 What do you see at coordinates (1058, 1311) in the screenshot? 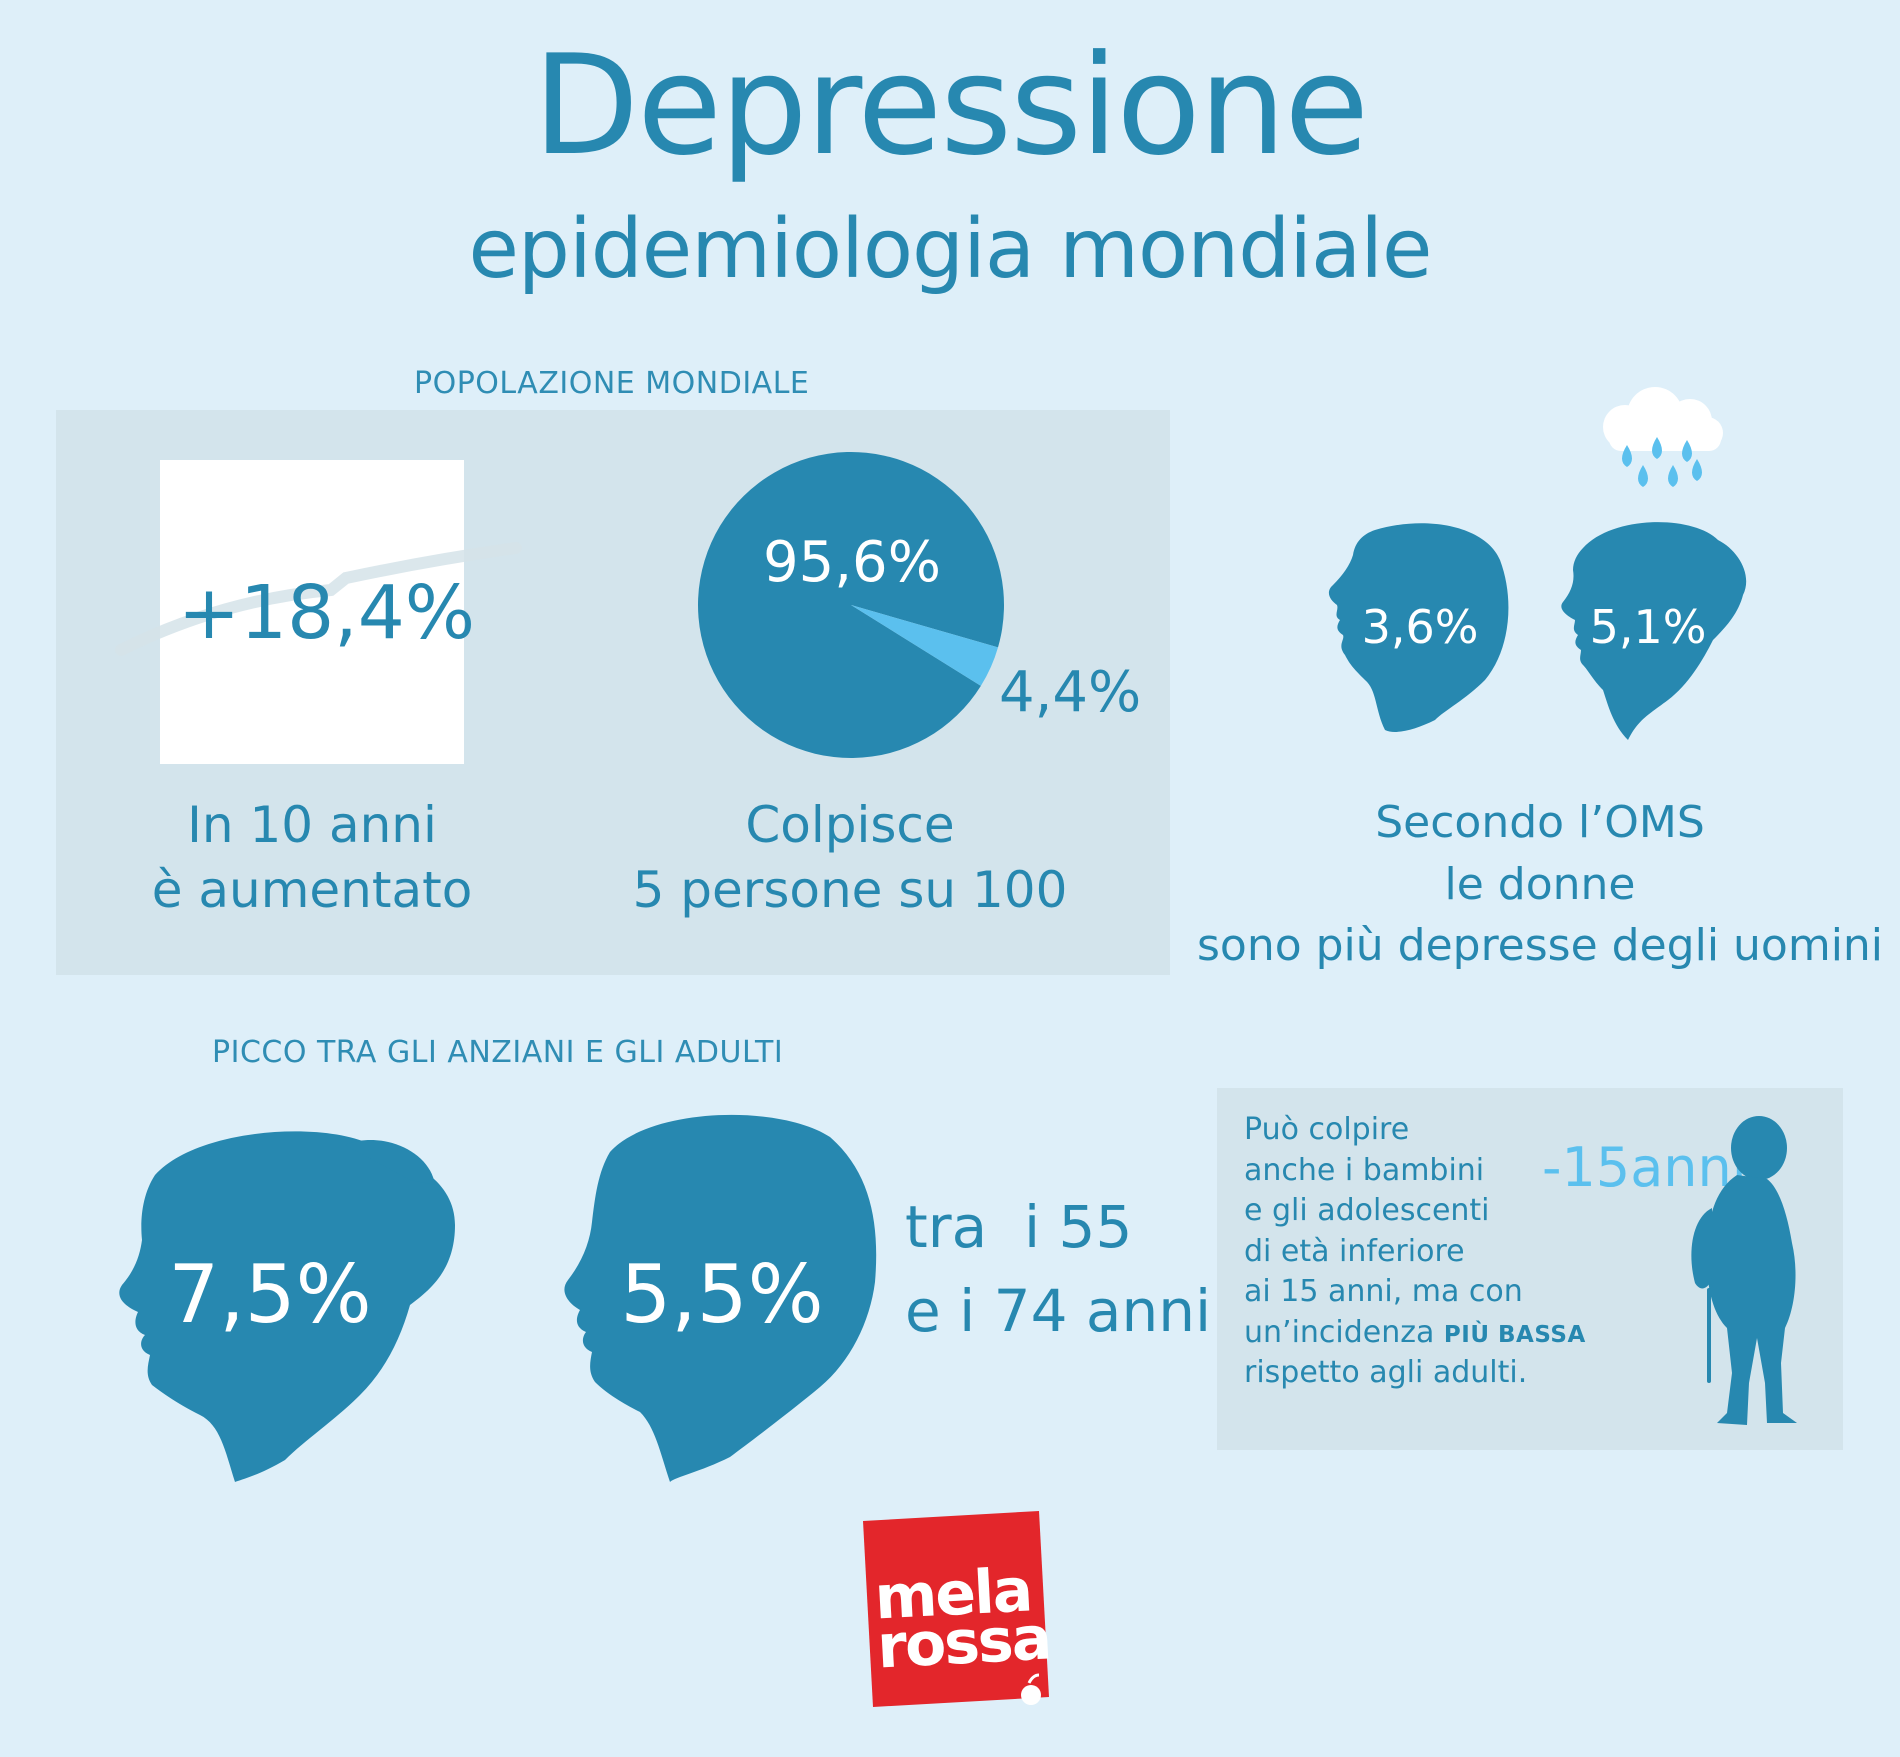
I see `age-range-line2: e i 74 anni` at bounding box center [1058, 1311].